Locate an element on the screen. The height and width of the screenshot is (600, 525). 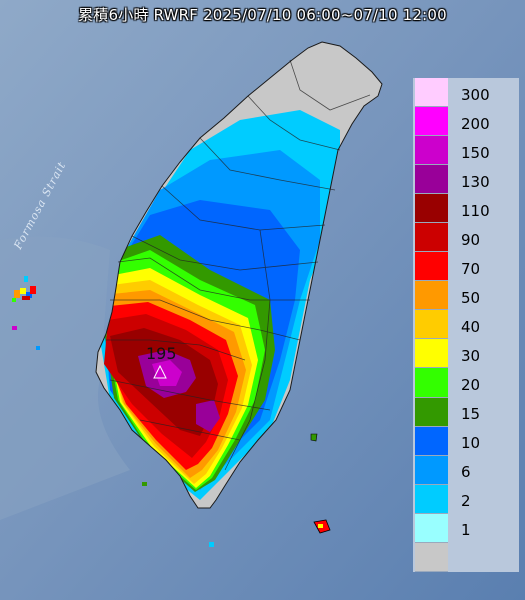
title-period: 2025/07/10 06:00~07/10 12:00 is located at coordinates (325, 15).